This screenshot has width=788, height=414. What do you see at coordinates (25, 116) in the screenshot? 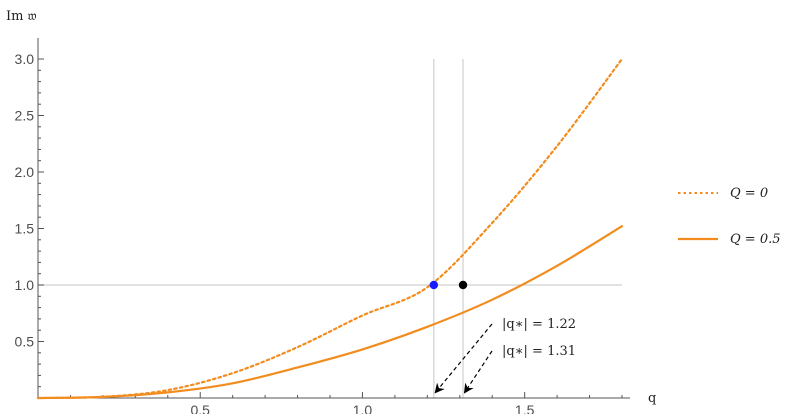
I see `y-tick-label: 2.5` at bounding box center [25, 116].